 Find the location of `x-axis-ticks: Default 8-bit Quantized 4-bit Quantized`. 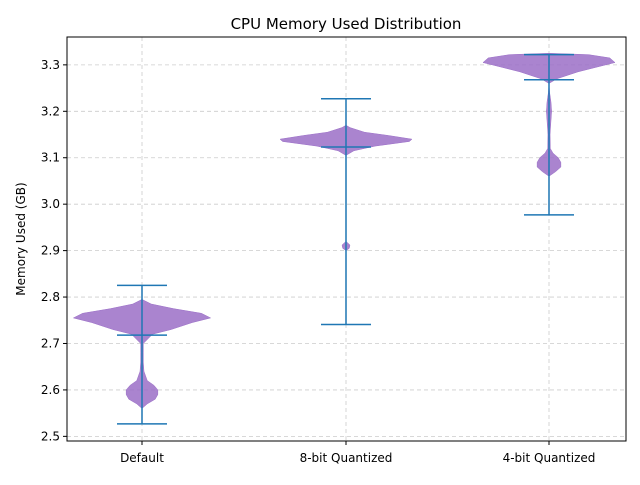

x-axis-ticks: Default 8-bit Quantized 4-bit Quantized is located at coordinates (357, 453).